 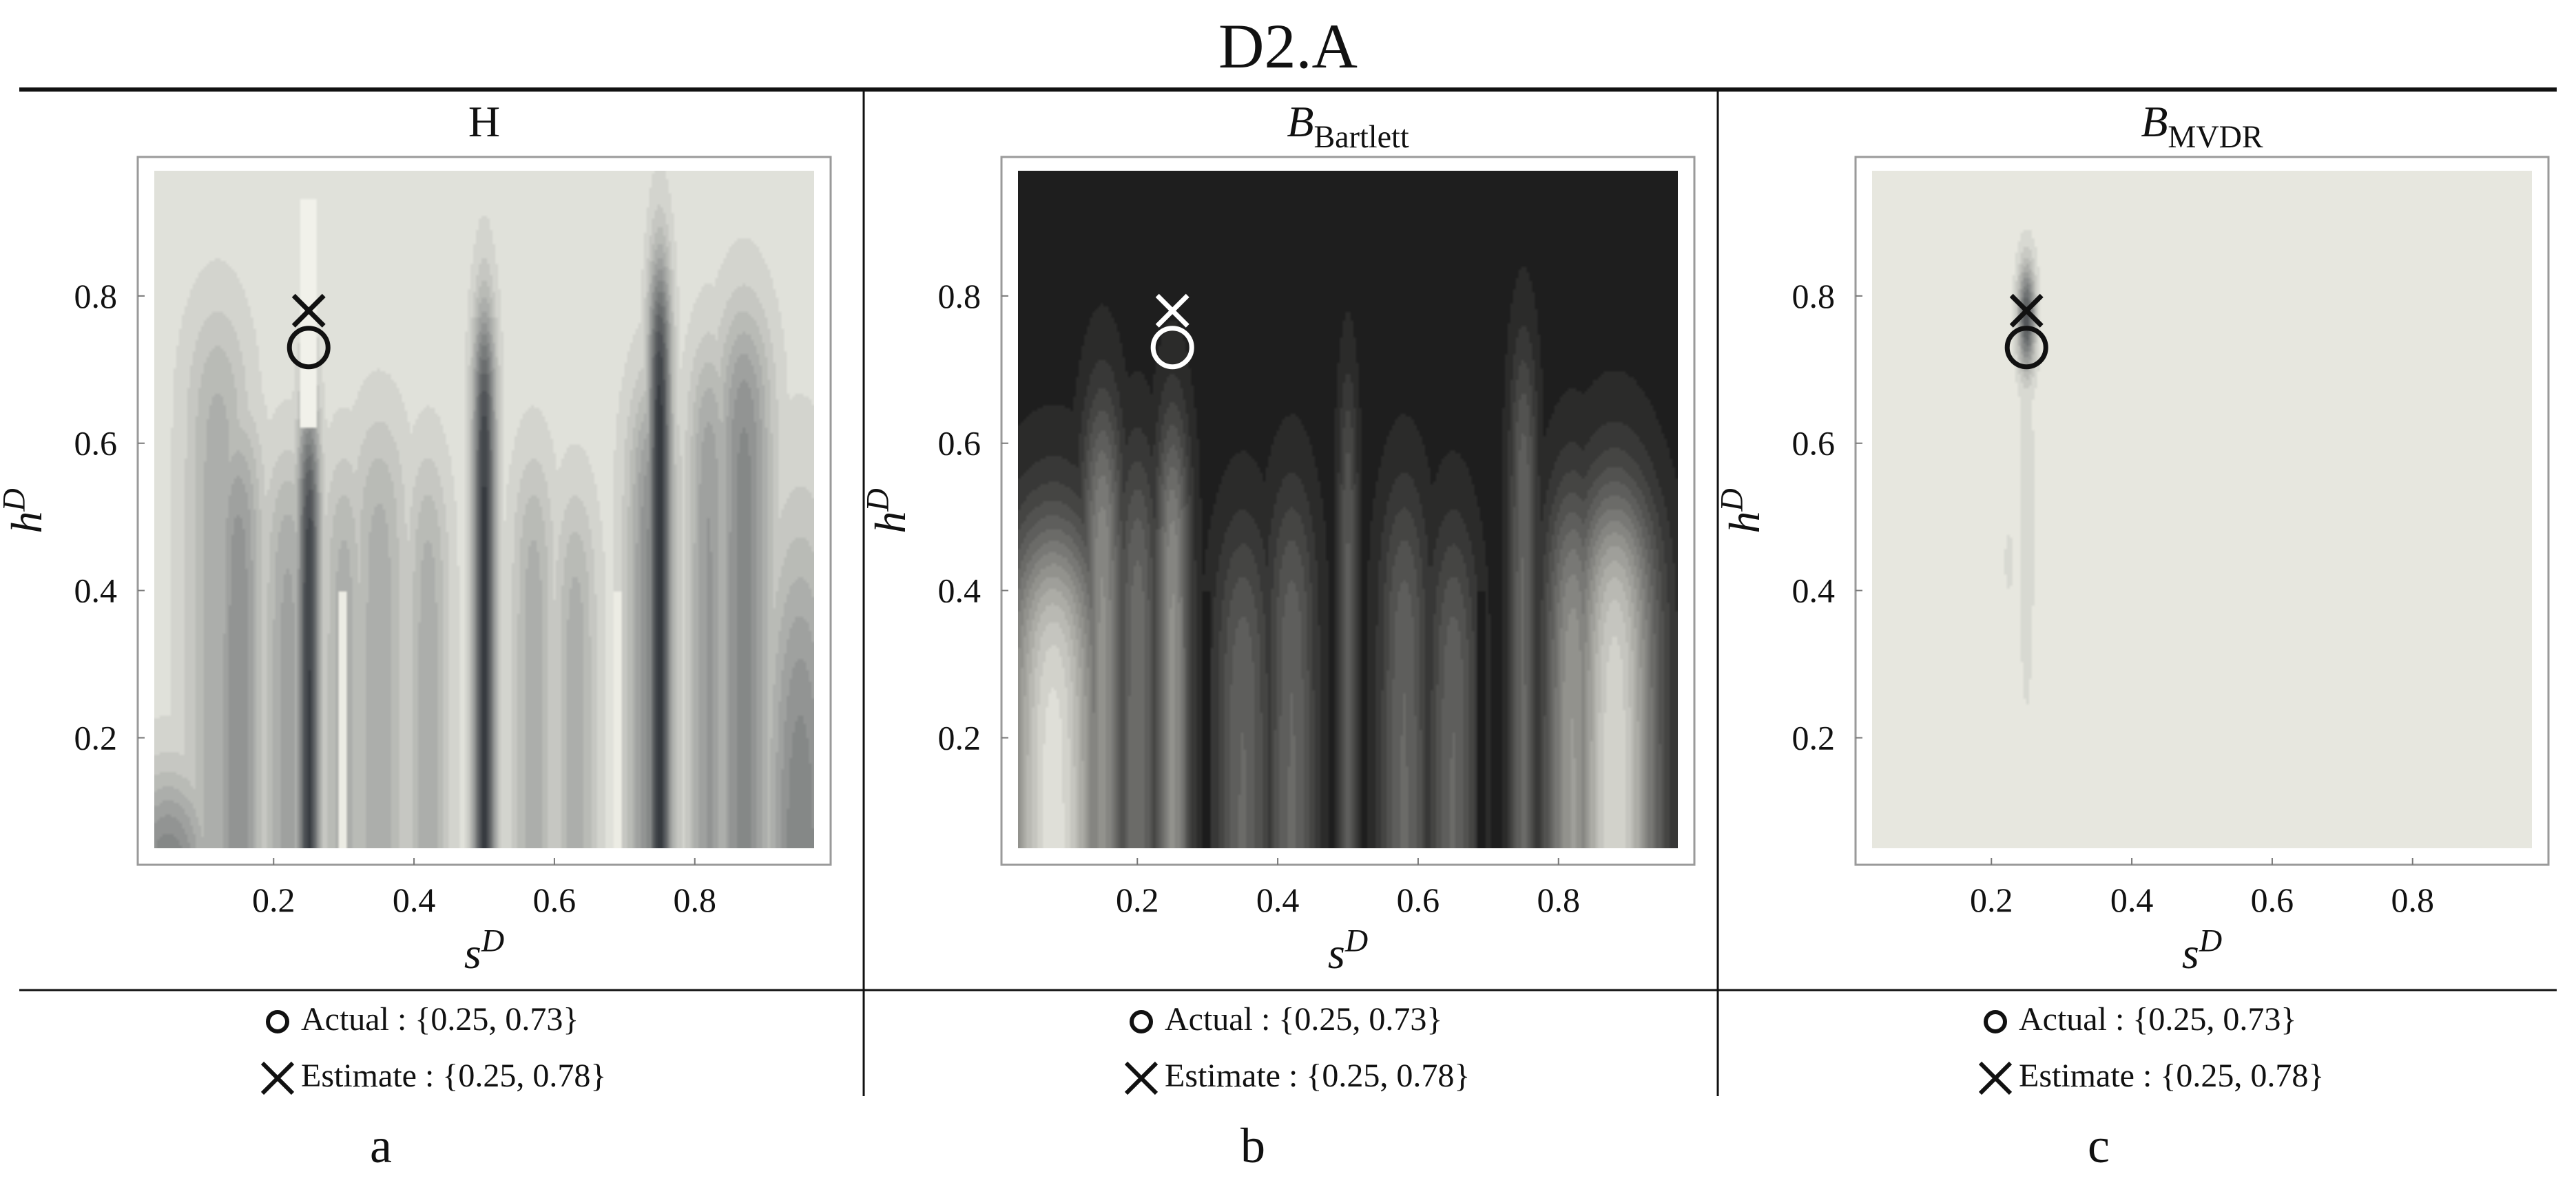 What do you see at coordinates (2099, 1145) in the screenshot?
I see `panel-letter: c` at bounding box center [2099, 1145].